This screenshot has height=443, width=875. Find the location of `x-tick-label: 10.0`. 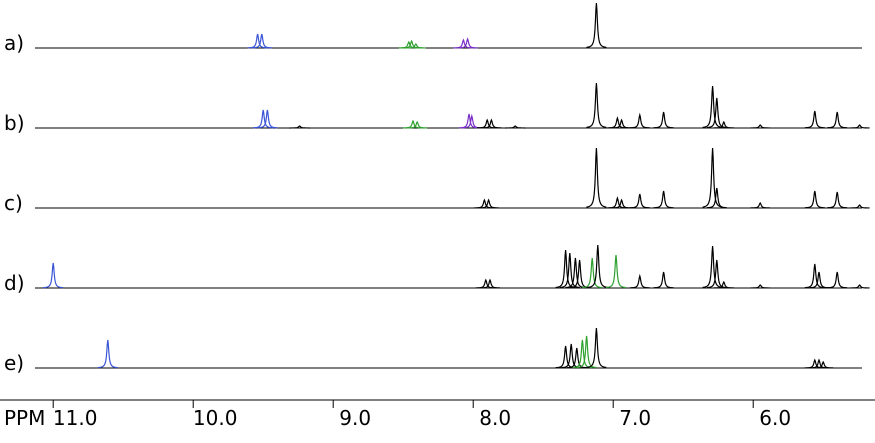

x-tick-label: 10.0 is located at coordinates (215, 418).